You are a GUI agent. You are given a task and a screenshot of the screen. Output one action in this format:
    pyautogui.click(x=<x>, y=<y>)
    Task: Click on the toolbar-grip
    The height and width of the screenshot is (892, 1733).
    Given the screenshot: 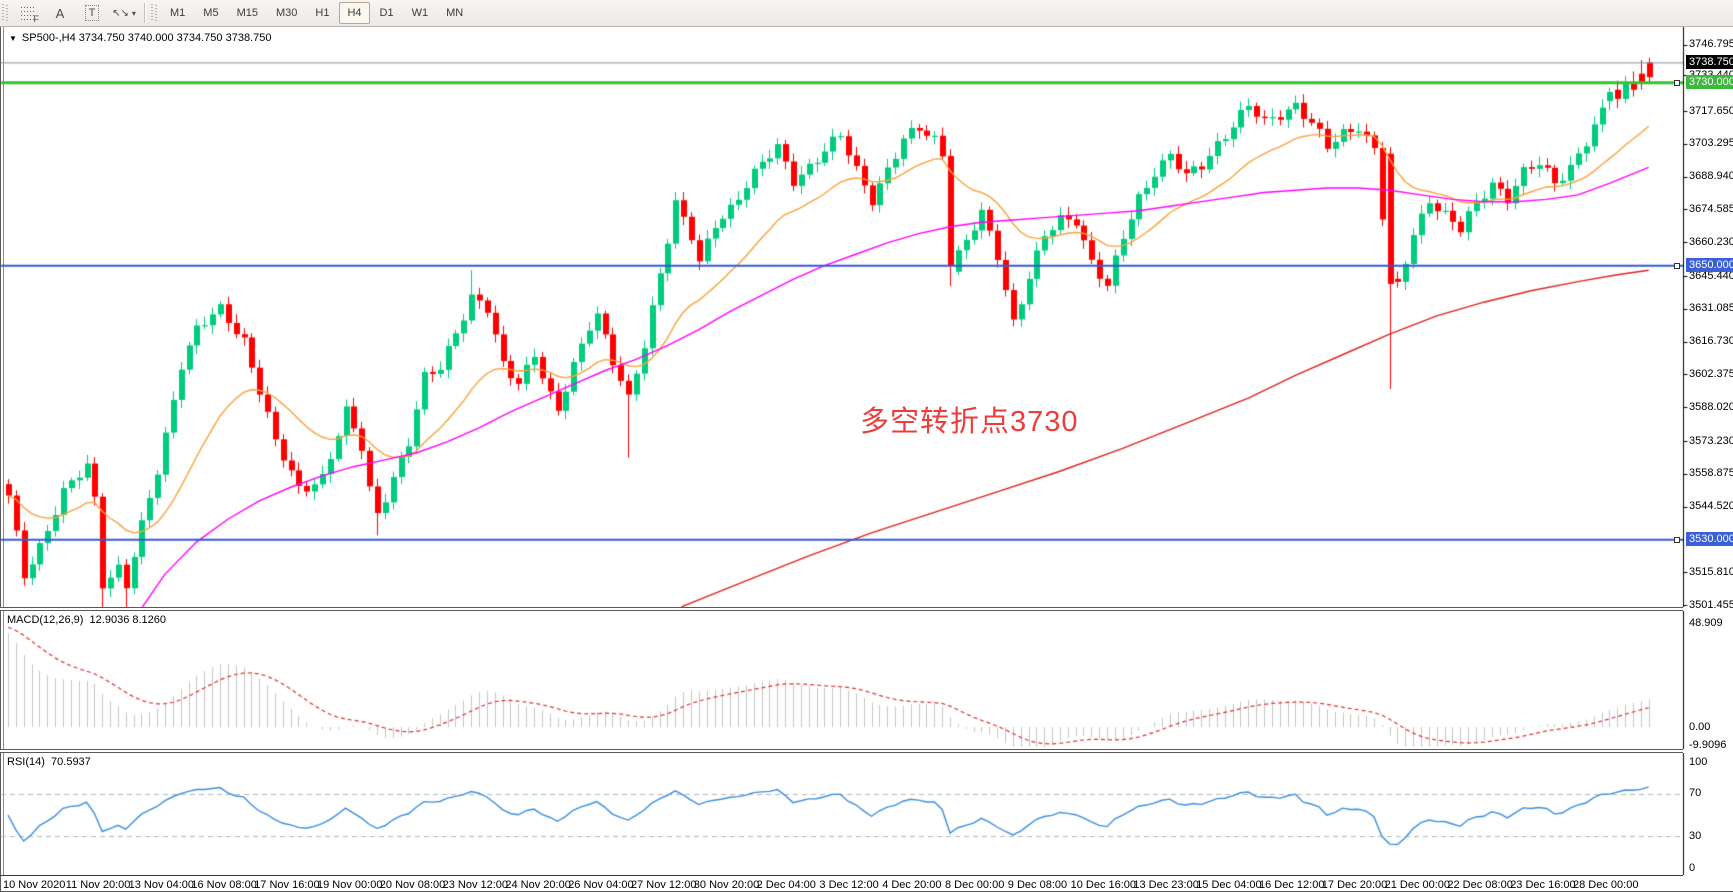 What is the action you would take?
    pyautogui.click(x=5, y=13)
    